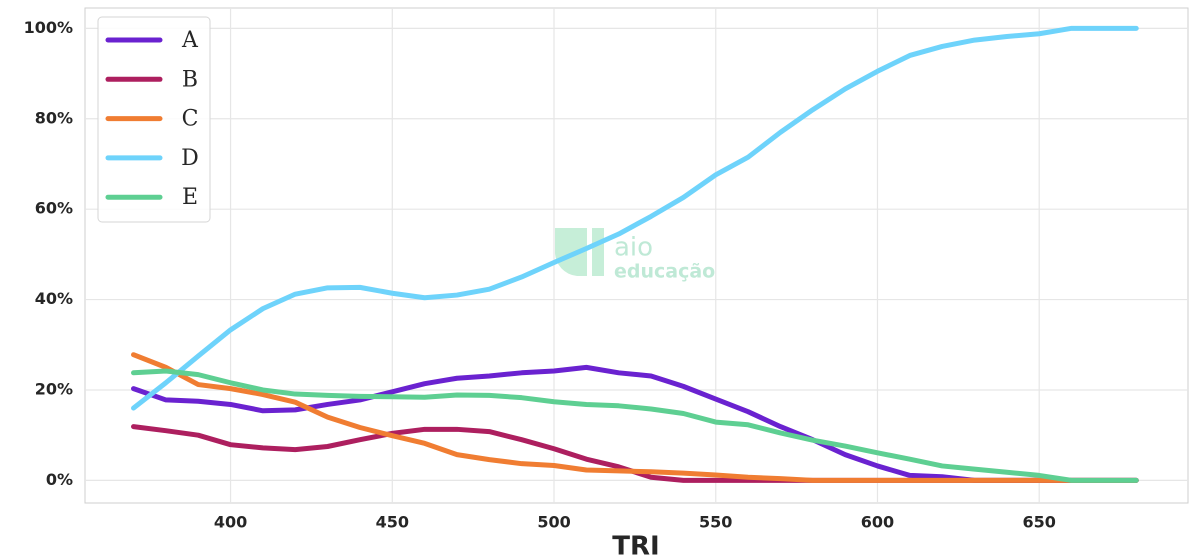 This screenshot has width=1200, height=560. Describe the element at coordinates (54, 208) in the screenshot. I see `y-tick-label: 60%` at that location.